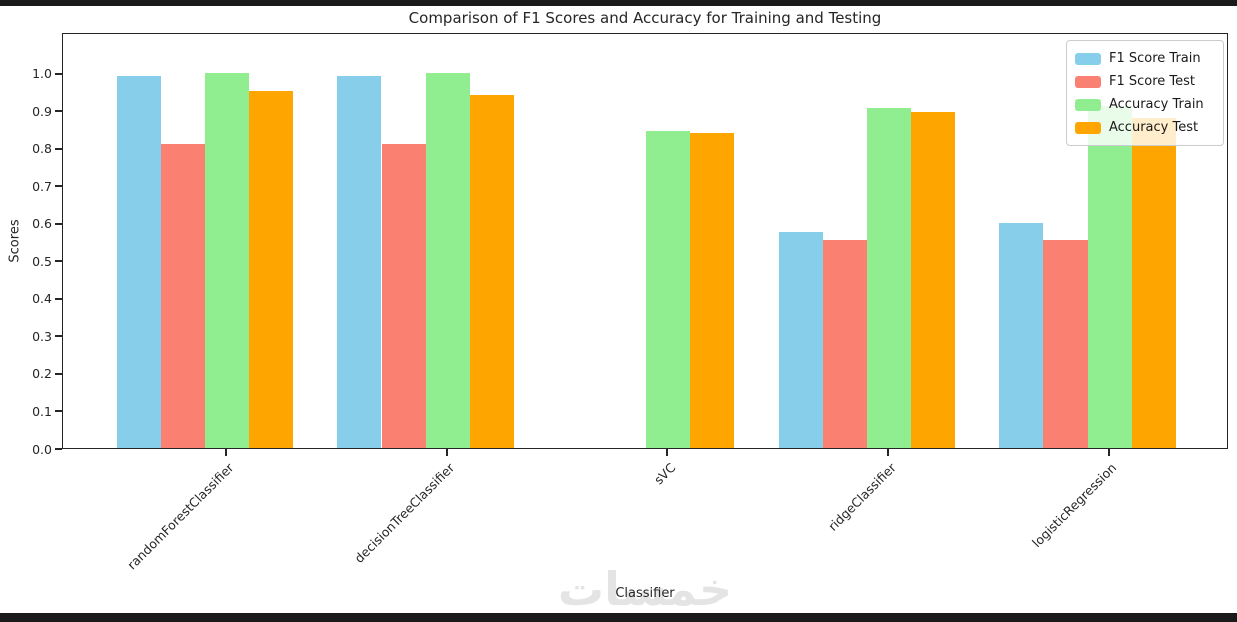 The height and width of the screenshot is (622, 1237). Describe the element at coordinates (491, 271) in the screenshot. I see `bar-accuracy-test-decisionTreeClassifier` at that location.